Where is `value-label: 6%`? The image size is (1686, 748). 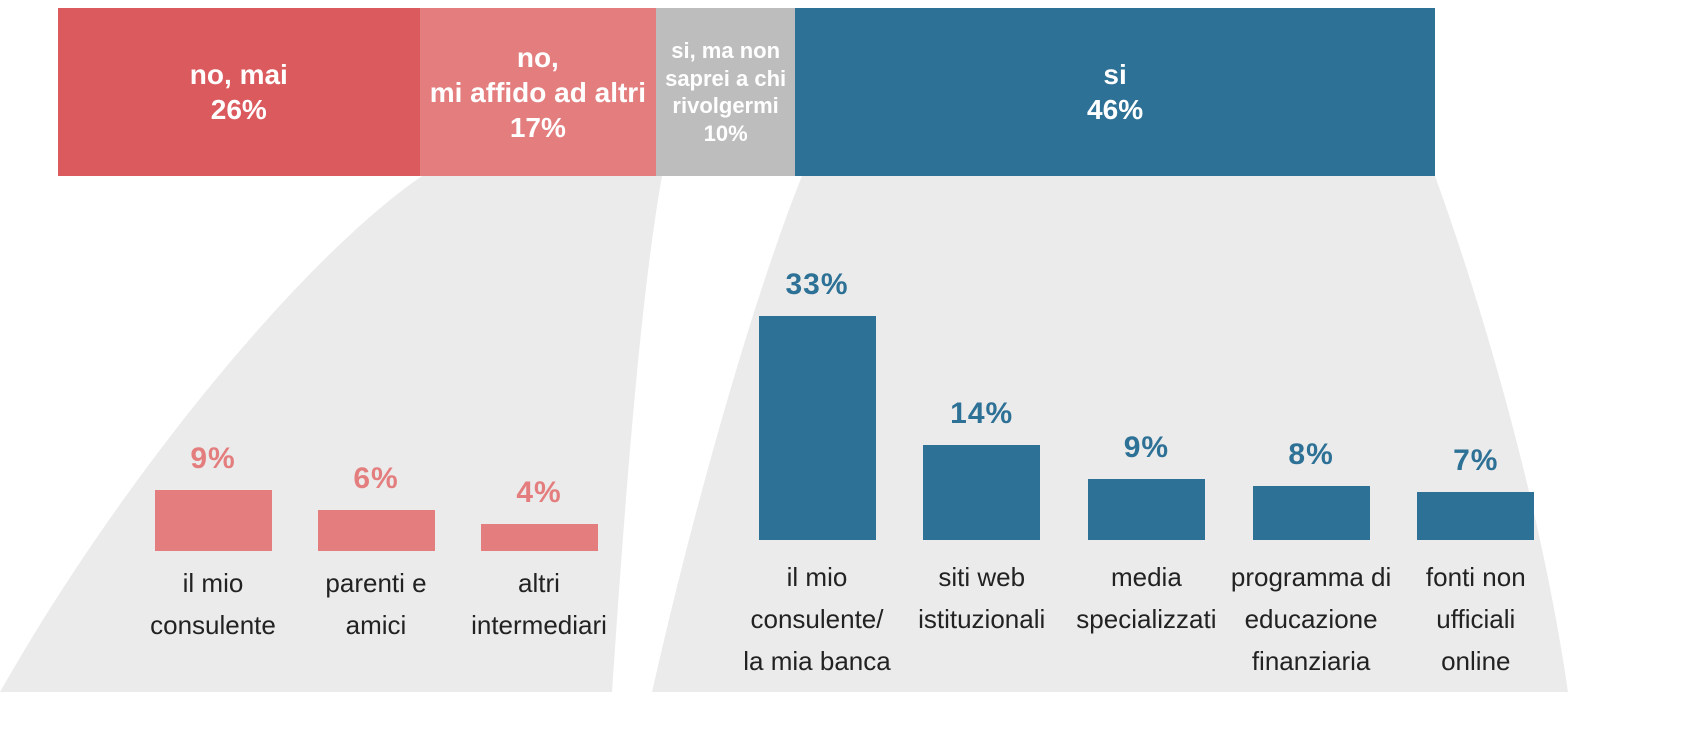
value-label: 6% is located at coordinates (376, 479).